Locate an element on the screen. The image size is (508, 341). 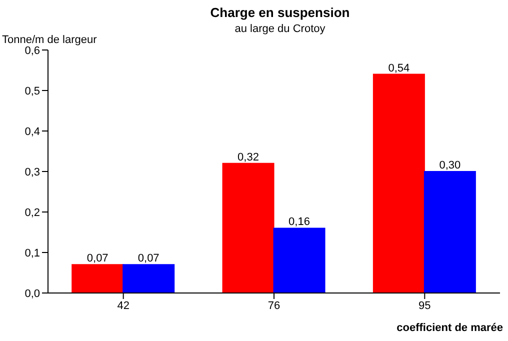
y-tick-label: 0,5 is located at coordinates (32, 91).